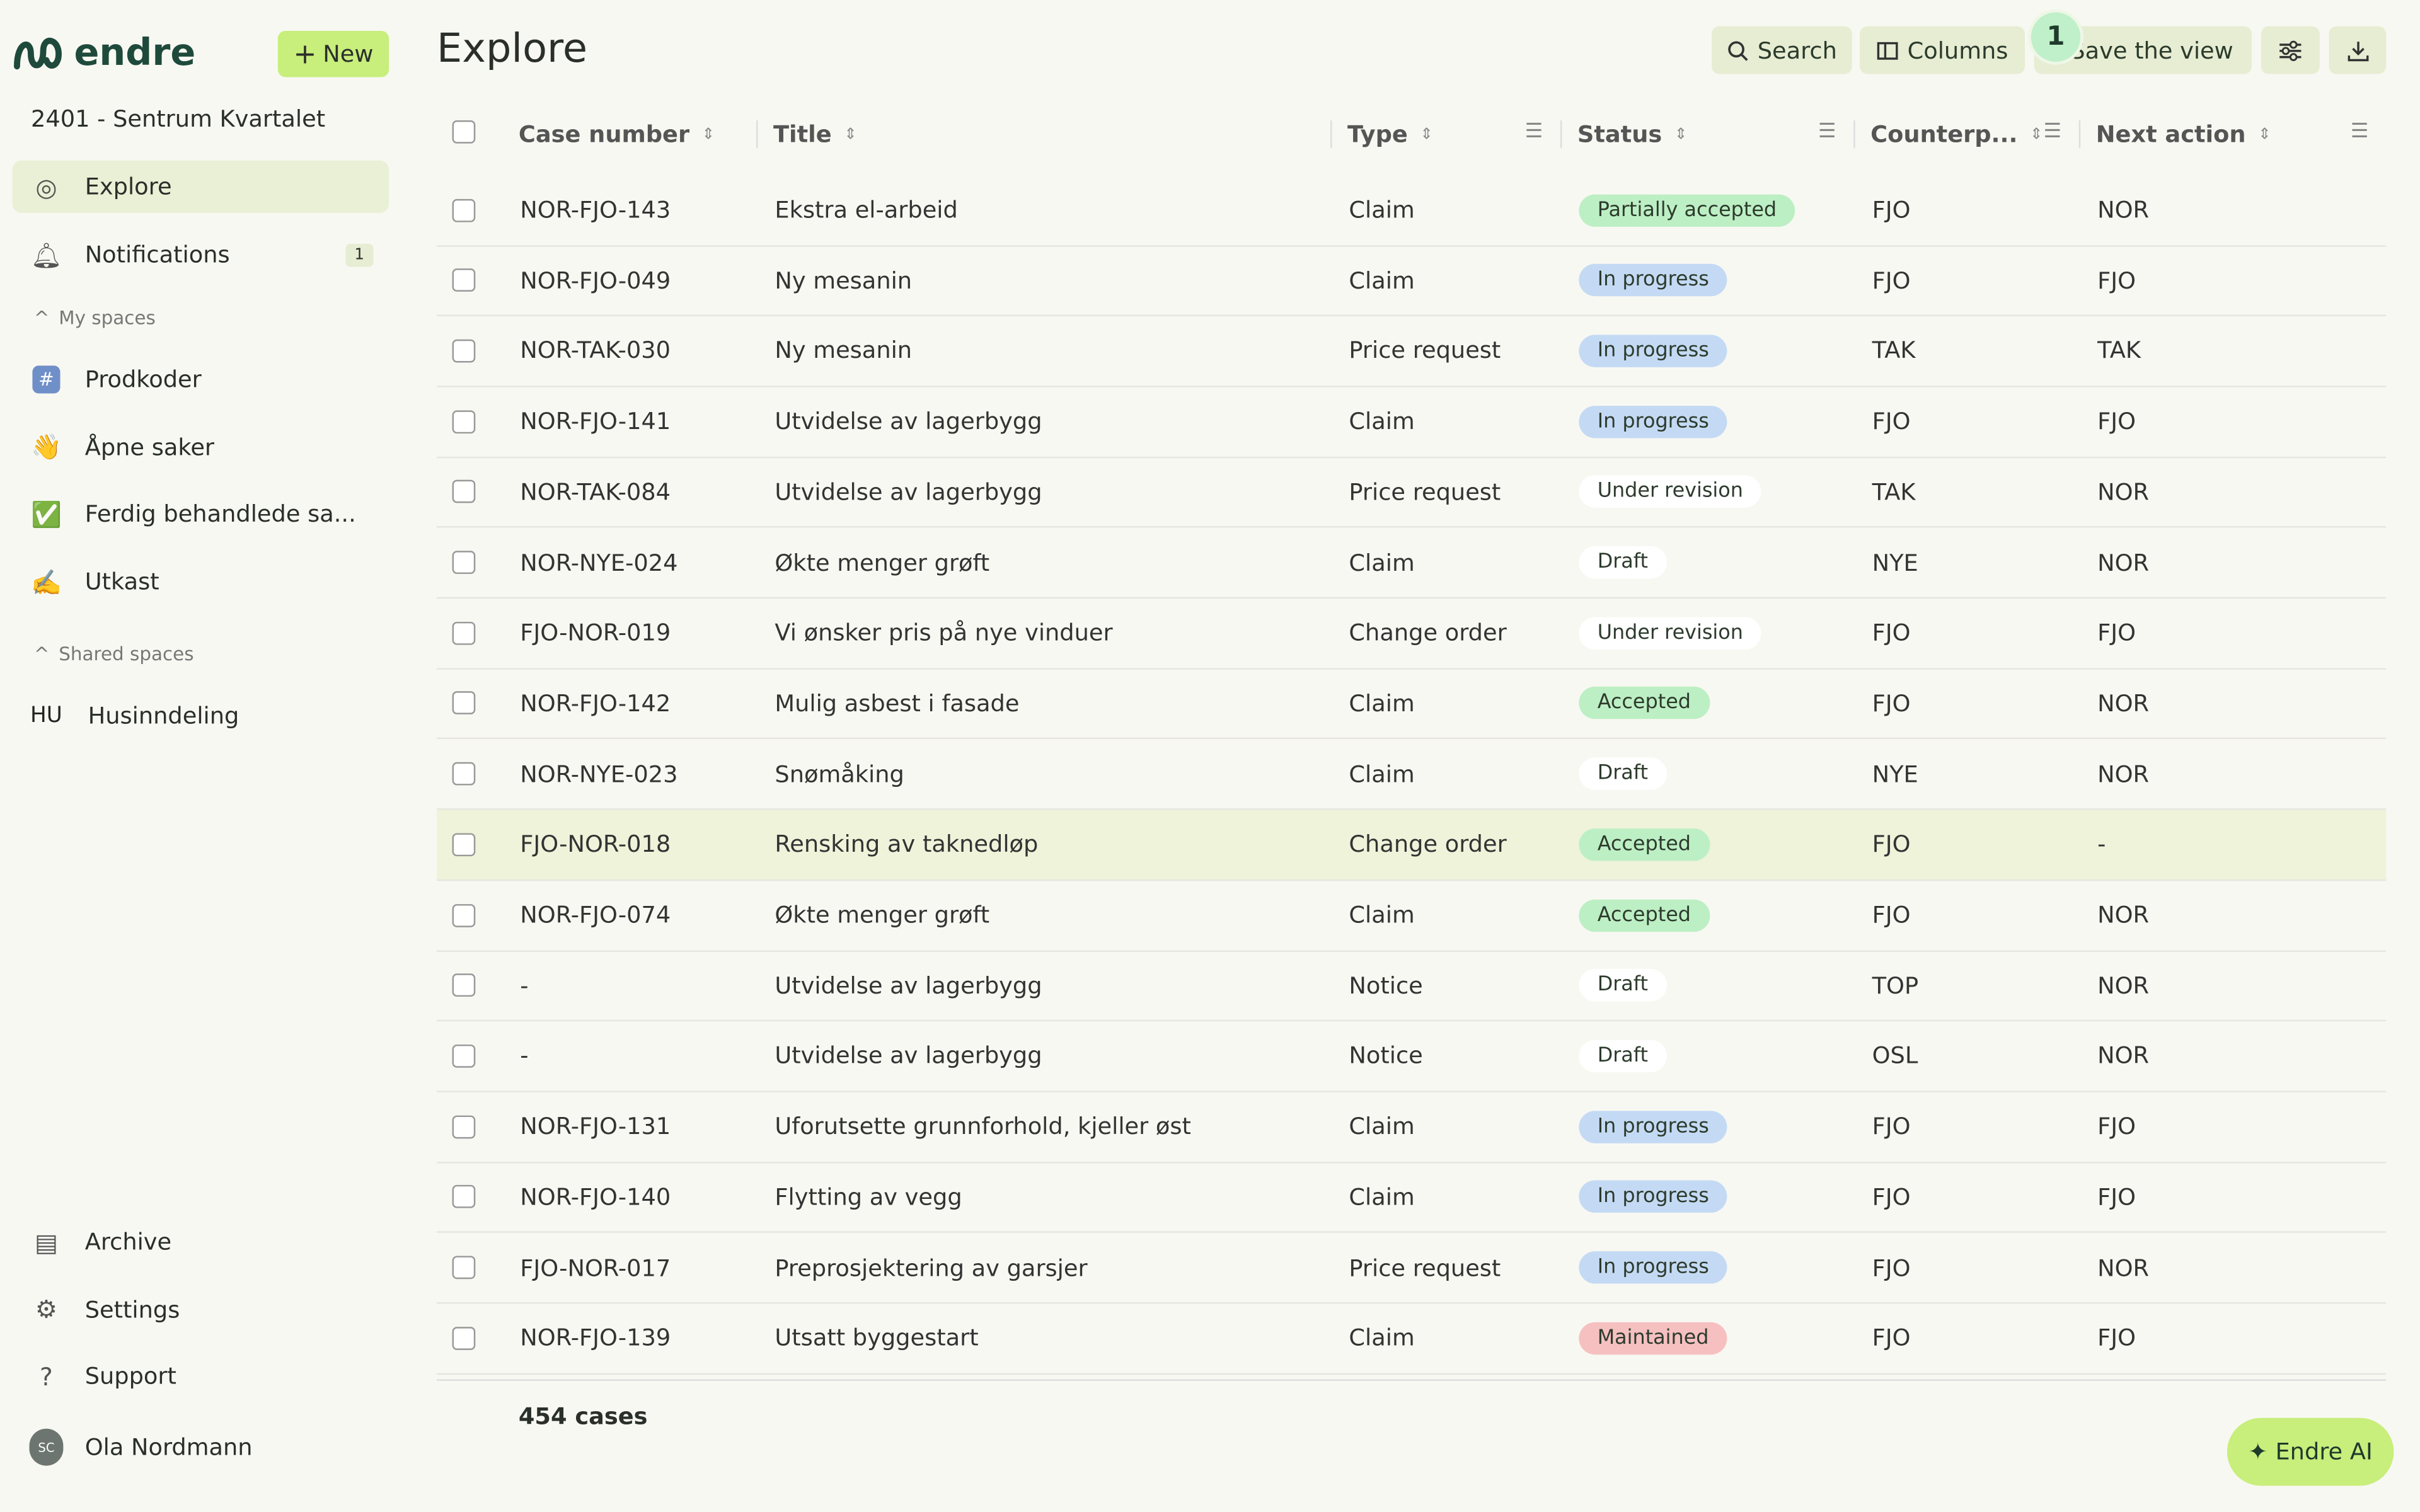 This screenshot has width=2420, height=1512. I want to click on table-cell: NOR-TAK-084, so click(596, 492).